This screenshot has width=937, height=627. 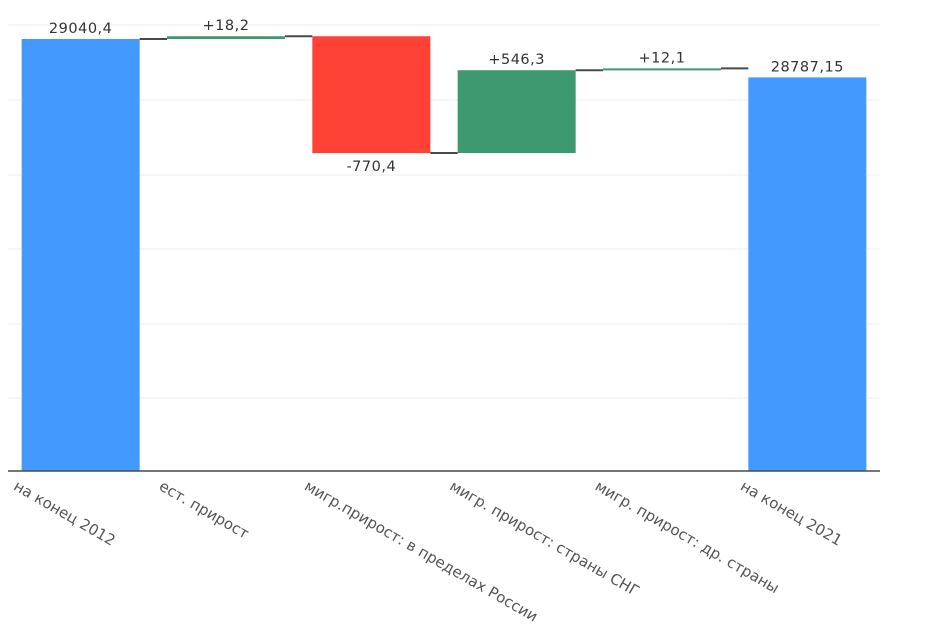 I want to click on connectors, so click(x=444, y=95).